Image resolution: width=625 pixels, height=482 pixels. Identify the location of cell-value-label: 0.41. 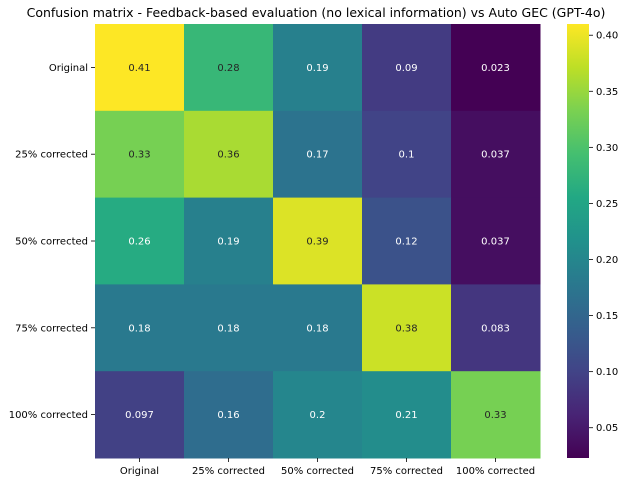
(139, 68).